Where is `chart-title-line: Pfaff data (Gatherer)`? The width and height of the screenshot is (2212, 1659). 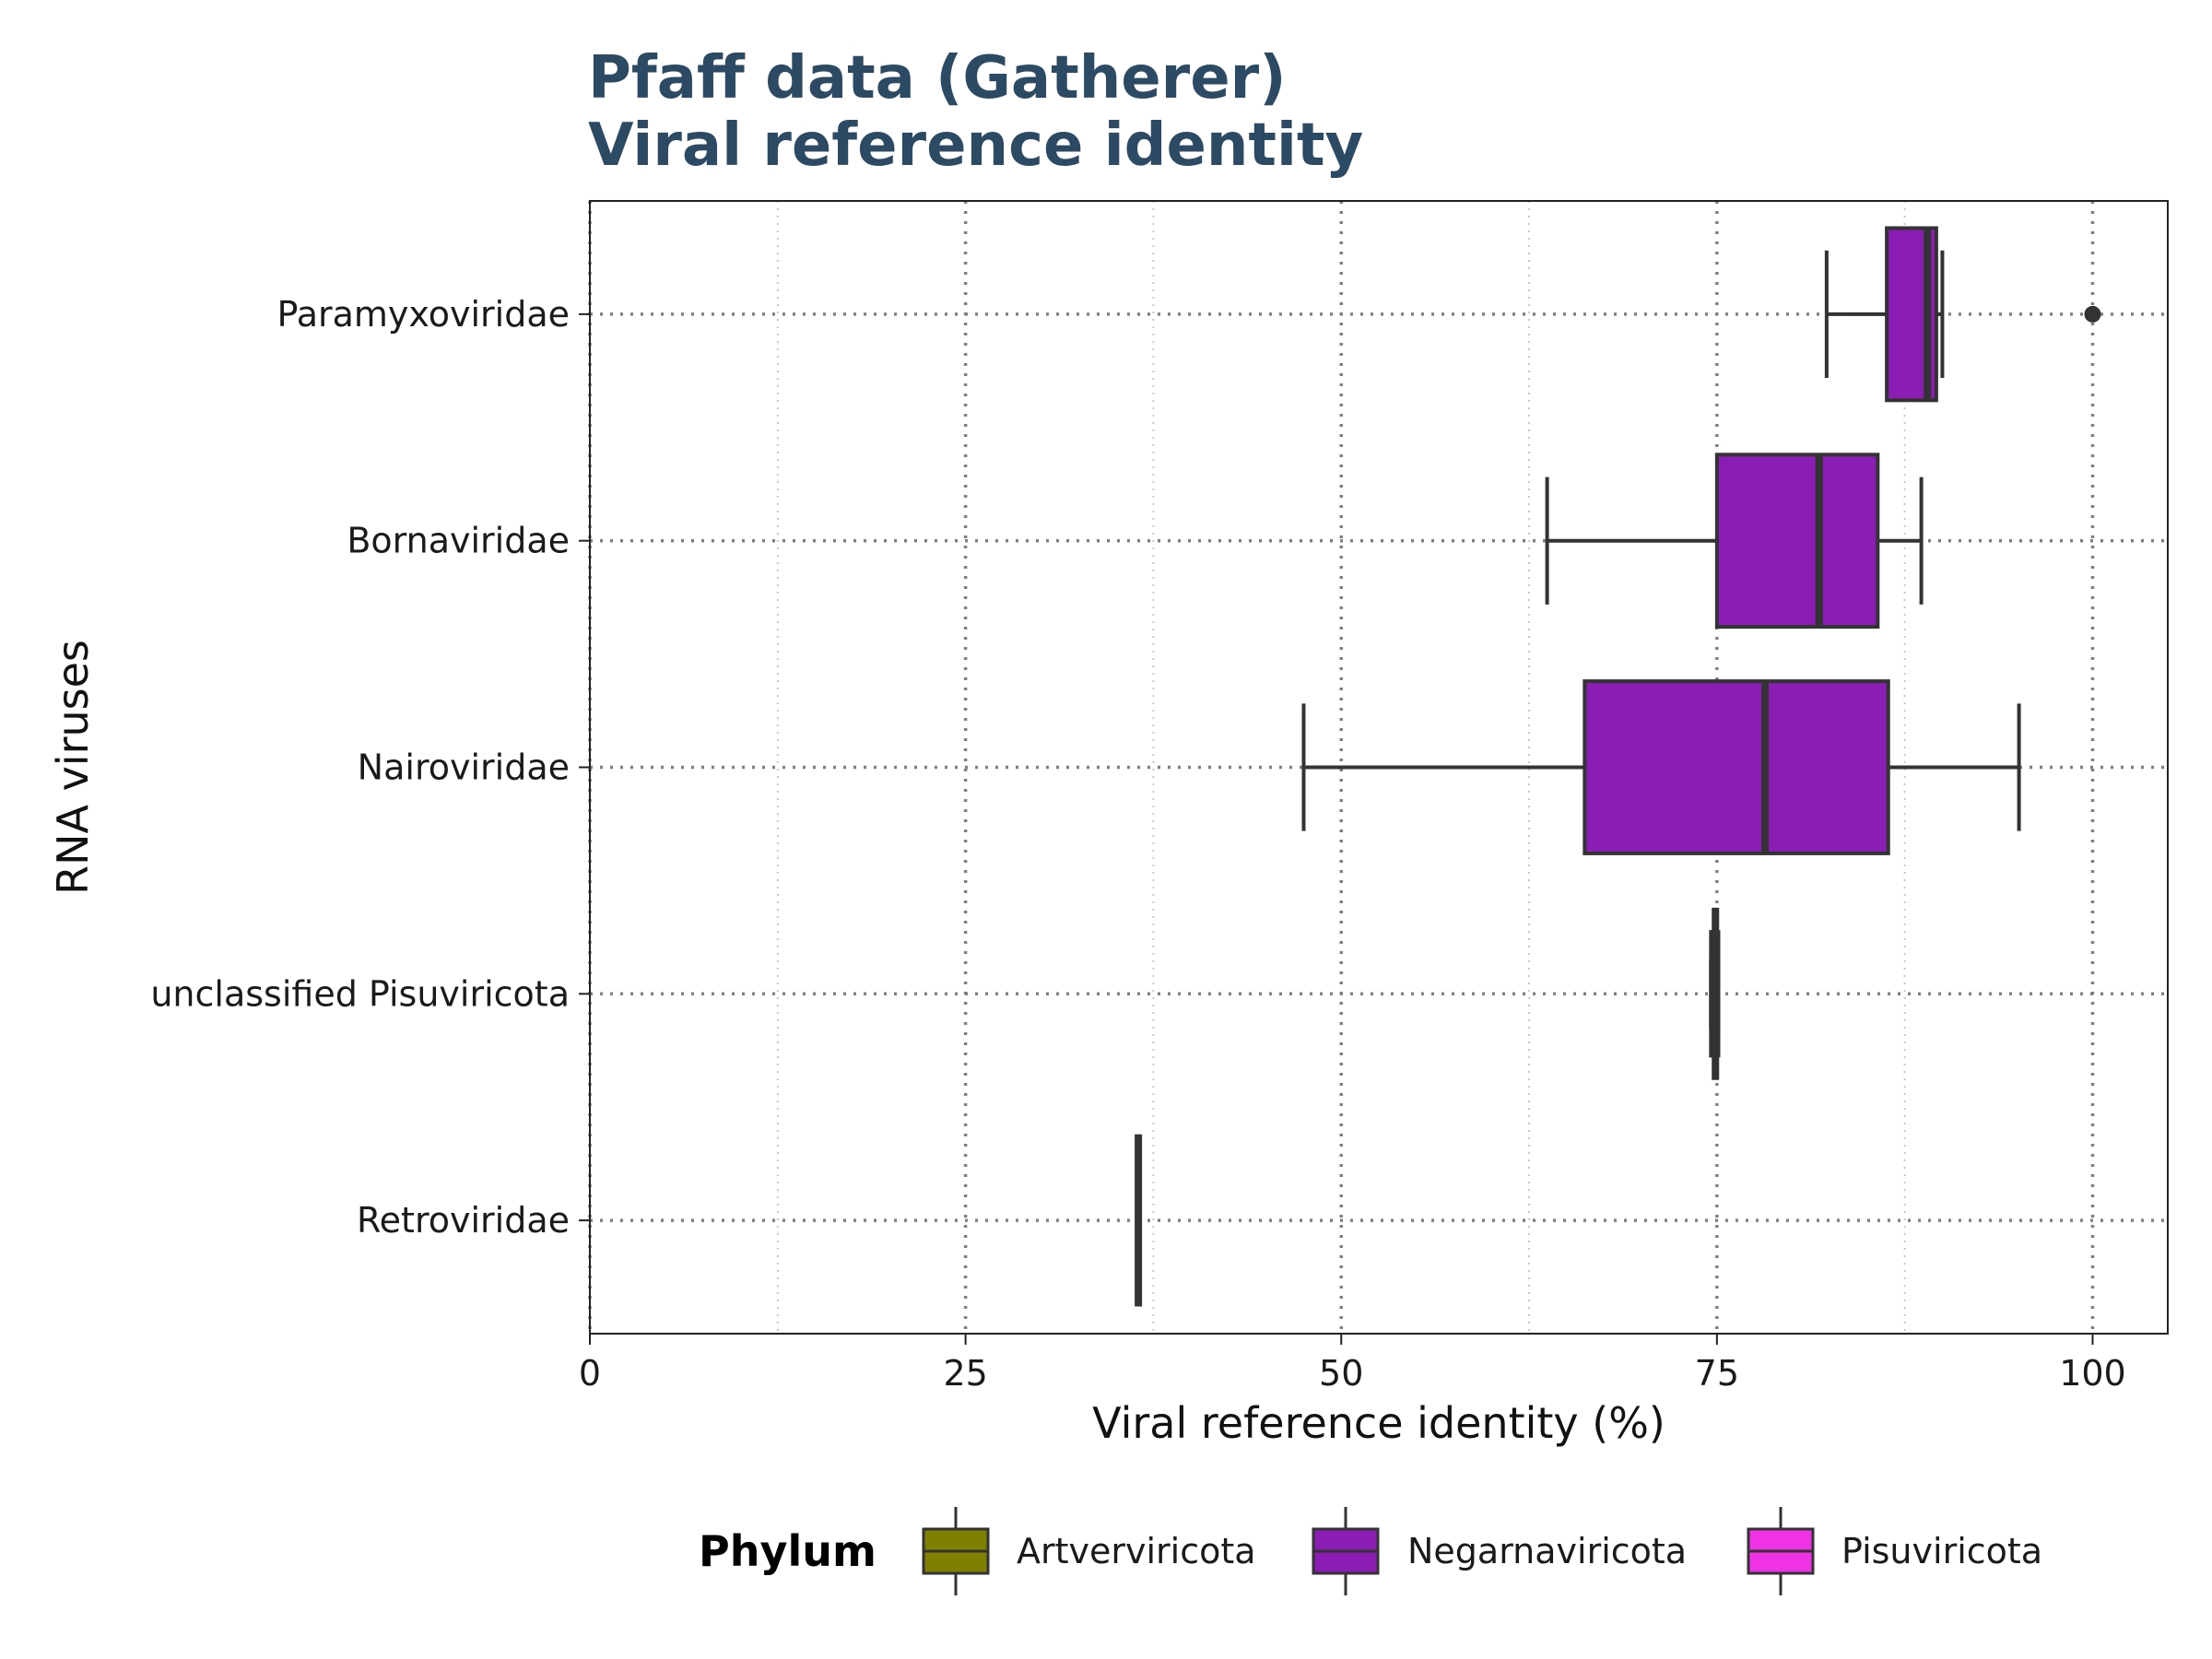
chart-title-line: Pfaff data (Gatherer) is located at coordinates (937, 78).